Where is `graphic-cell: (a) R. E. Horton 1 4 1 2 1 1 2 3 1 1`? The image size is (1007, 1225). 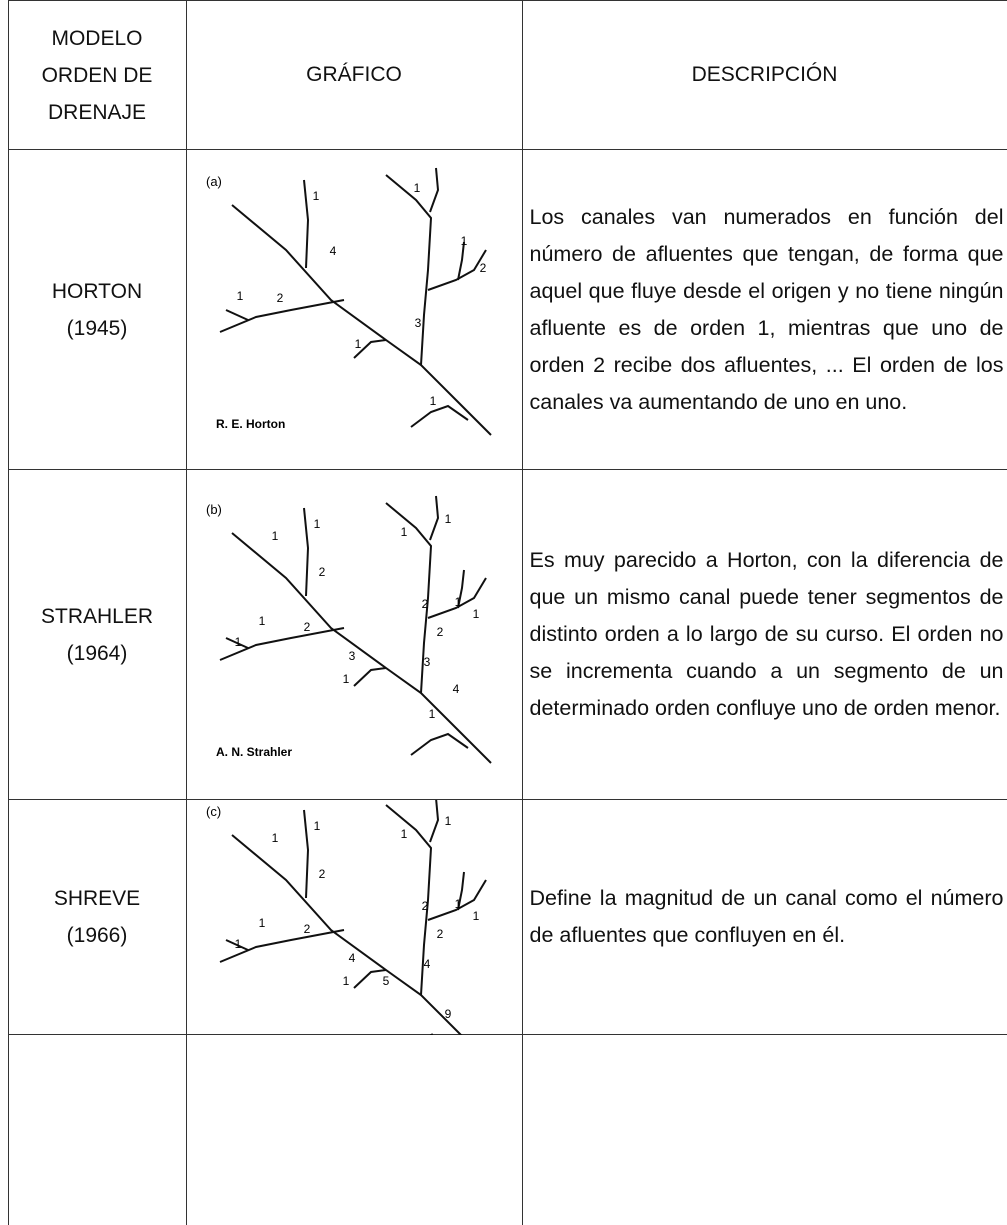
graphic-cell: (a) R. E. Horton 1 4 1 2 1 1 2 3 1 1 is located at coordinates (354, 309).